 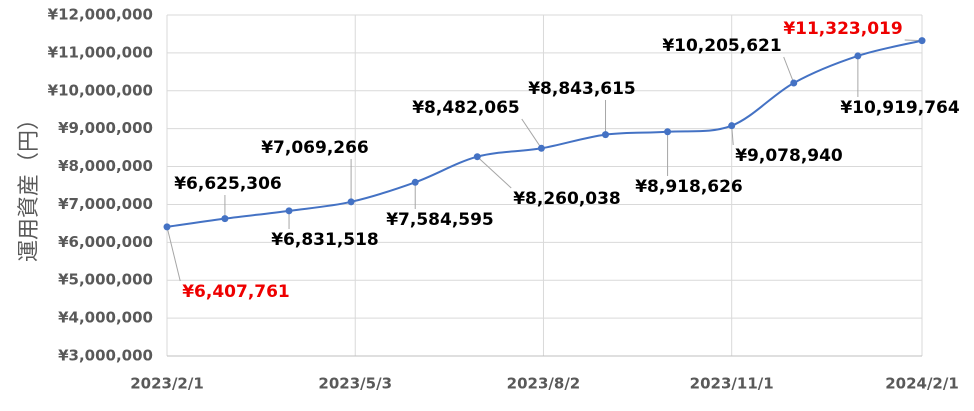 What do you see at coordinates (689, 187) in the screenshot?
I see `data-label: ¥8,918,626` at bounding box center [689, 187].